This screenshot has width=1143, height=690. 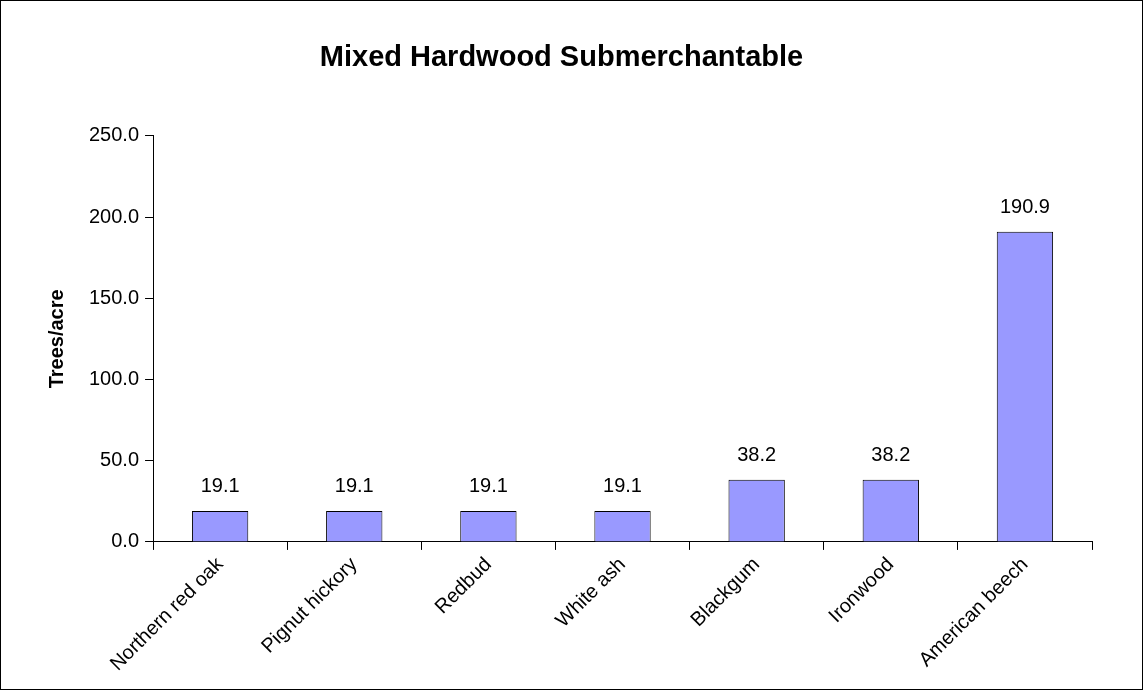 I want to click on chart-title: Mixed Hardwood Submerchantable, so click(x=561, y=56).